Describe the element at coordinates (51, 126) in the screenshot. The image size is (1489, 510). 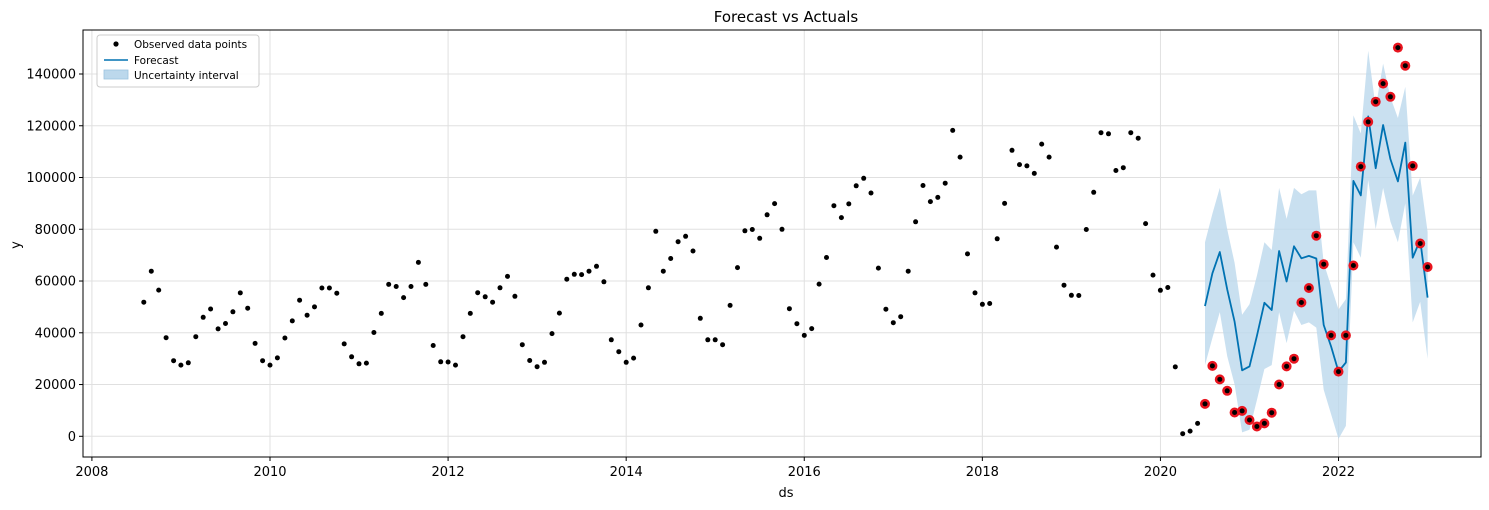
I see `y-tick-label: 120000` at that location.